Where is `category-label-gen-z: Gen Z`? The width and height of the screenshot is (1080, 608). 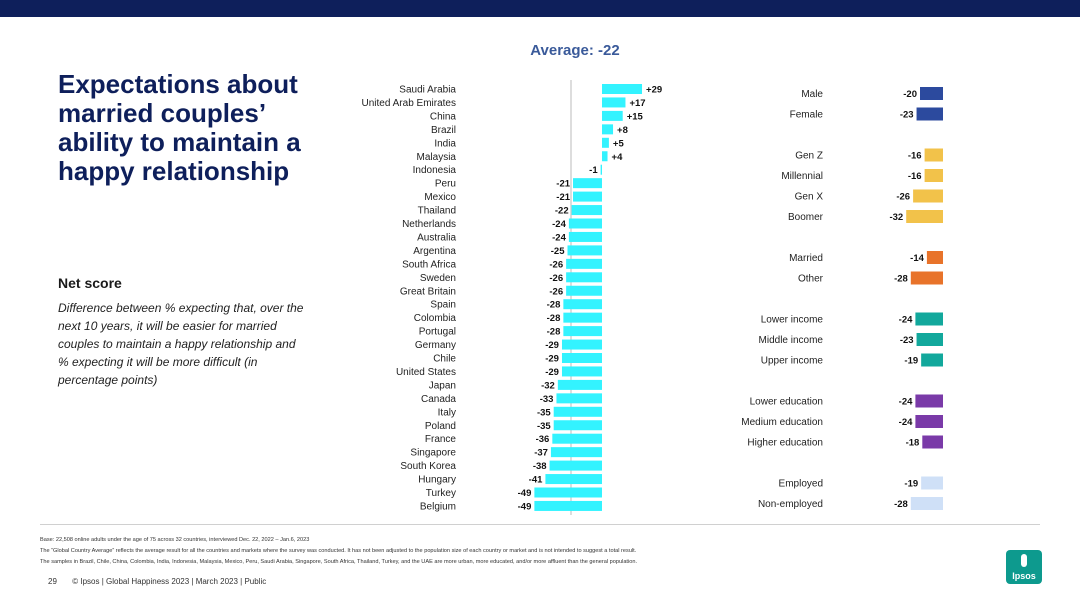
category-label-gen-z: Gen Z is located at coordinates (809, 156).